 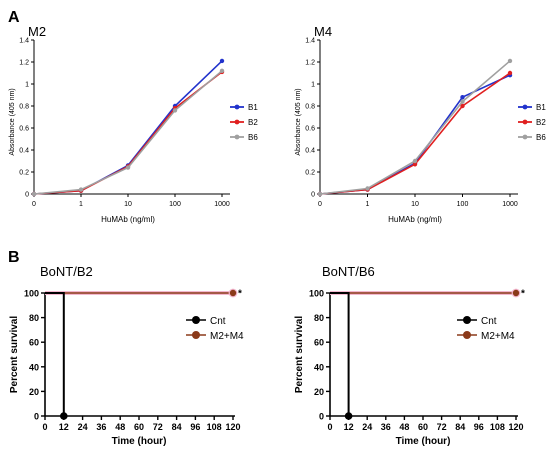 What do you see at coordinates (14, 257) in the screenshot?
I see `panel-label-b: B` at bounding box center [14, 257].